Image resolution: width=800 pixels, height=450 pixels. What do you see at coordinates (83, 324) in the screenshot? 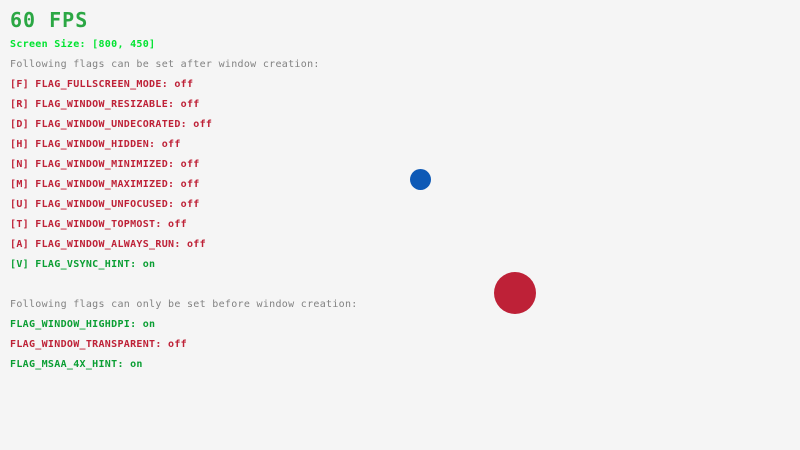
I see `flag-line: FLAG_WINDOW_HIGHDPI: on` at bounding box center [83, 324].